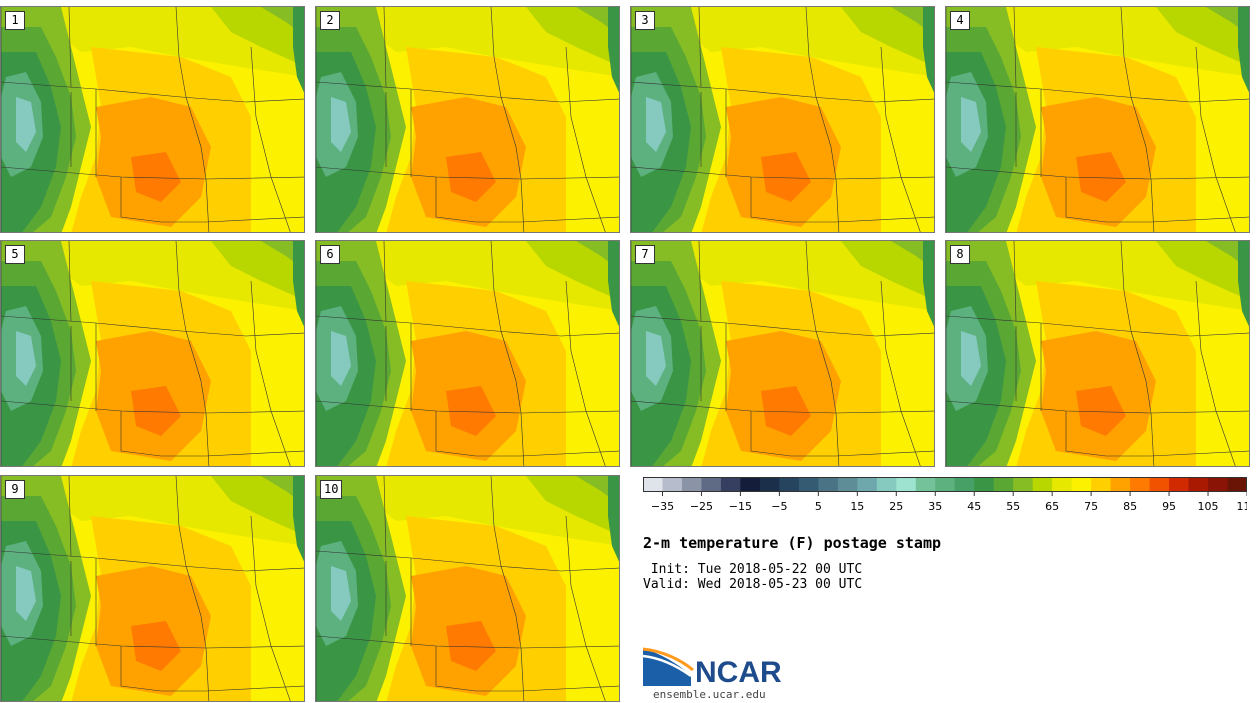 The height and width of the screenshot is (703, 1260). I want to click on colorbar-tick-label: 15, so click(857, 506).